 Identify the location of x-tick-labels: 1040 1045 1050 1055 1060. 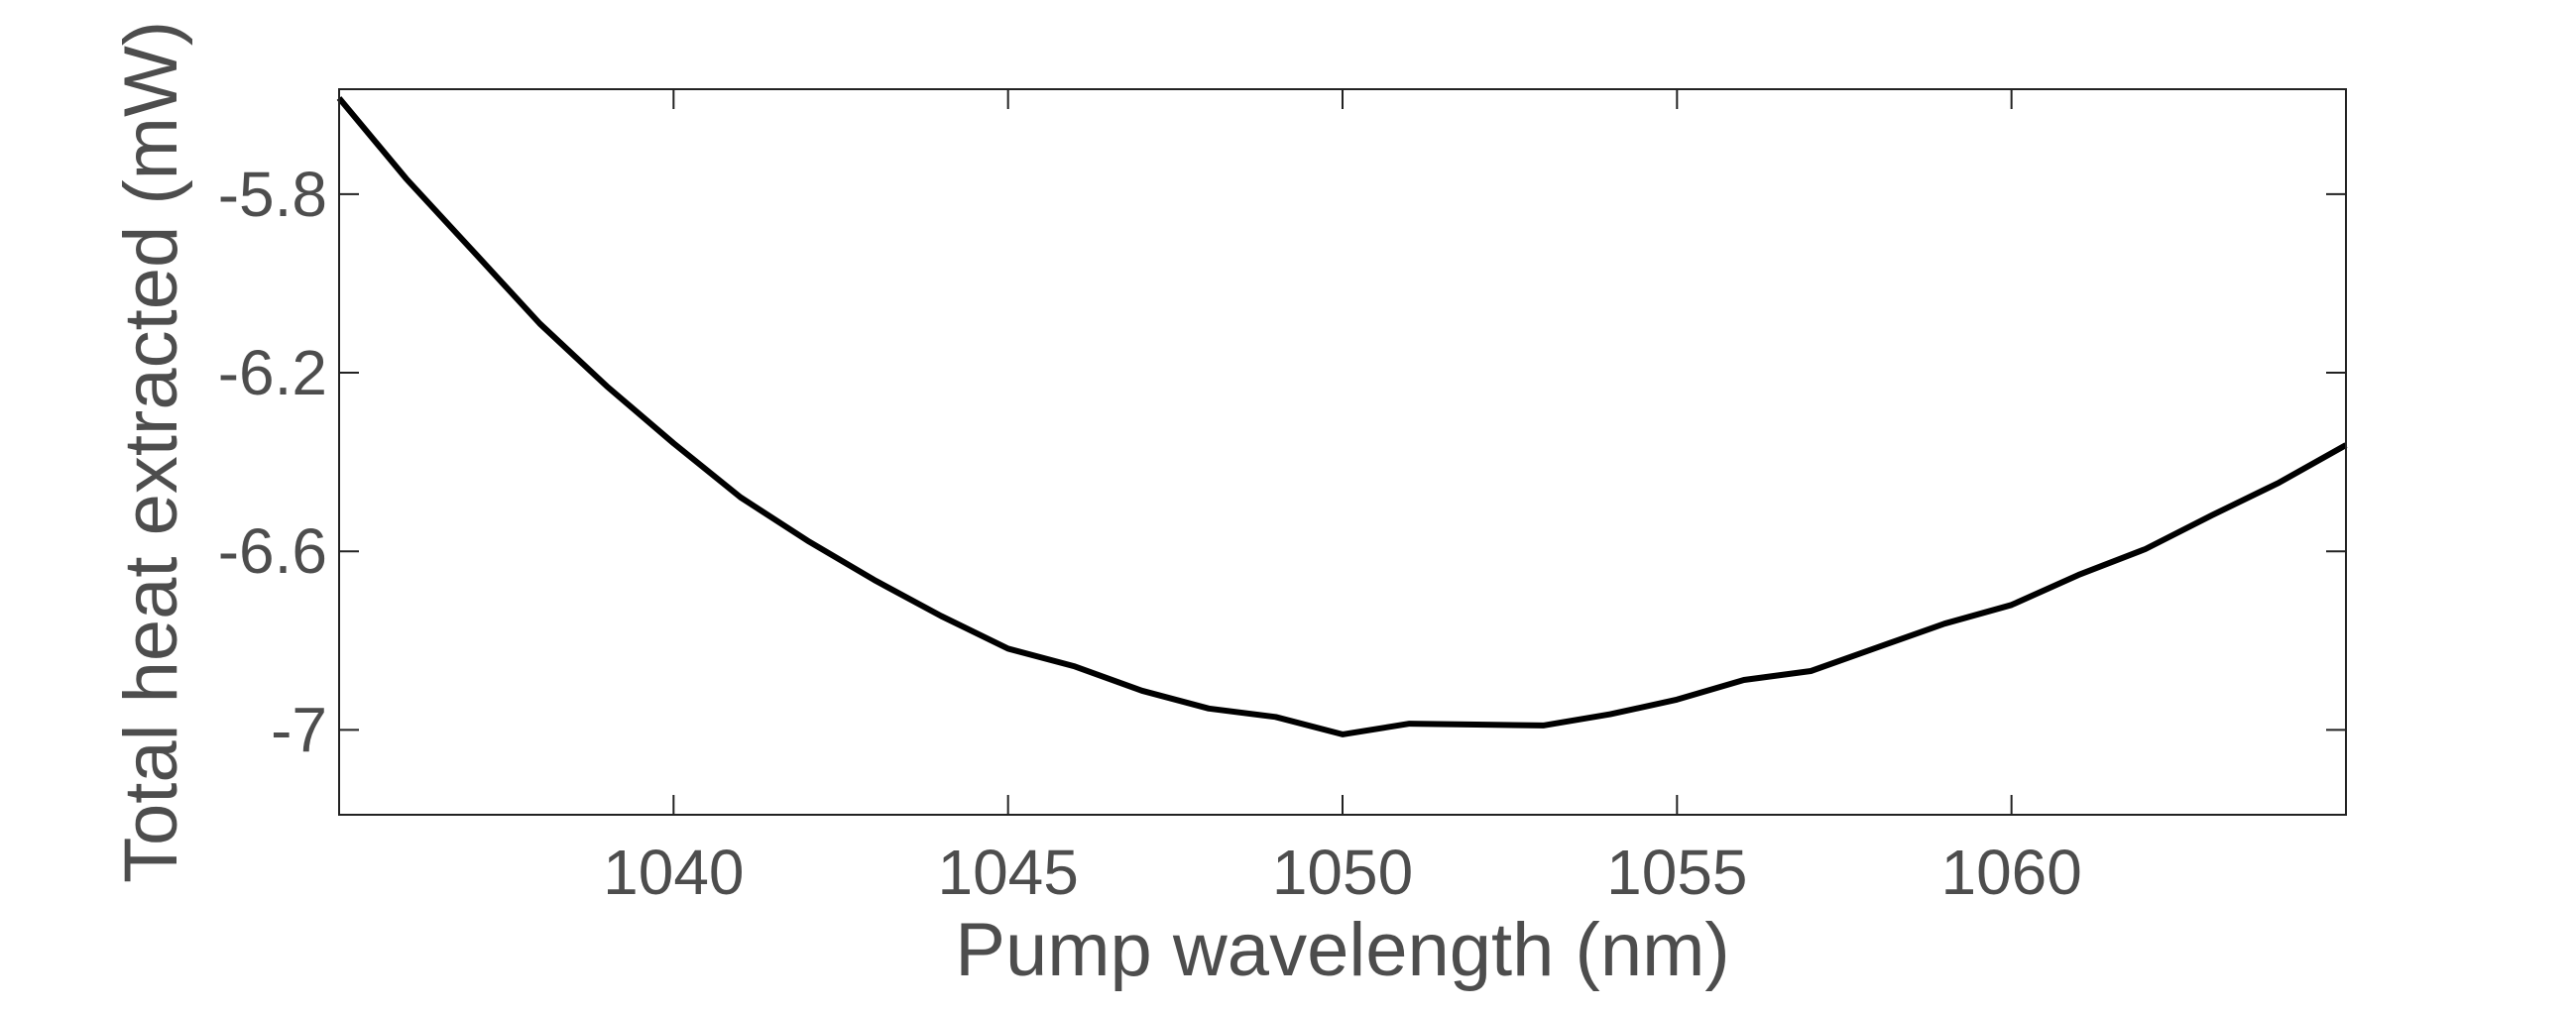
(1343, 872).